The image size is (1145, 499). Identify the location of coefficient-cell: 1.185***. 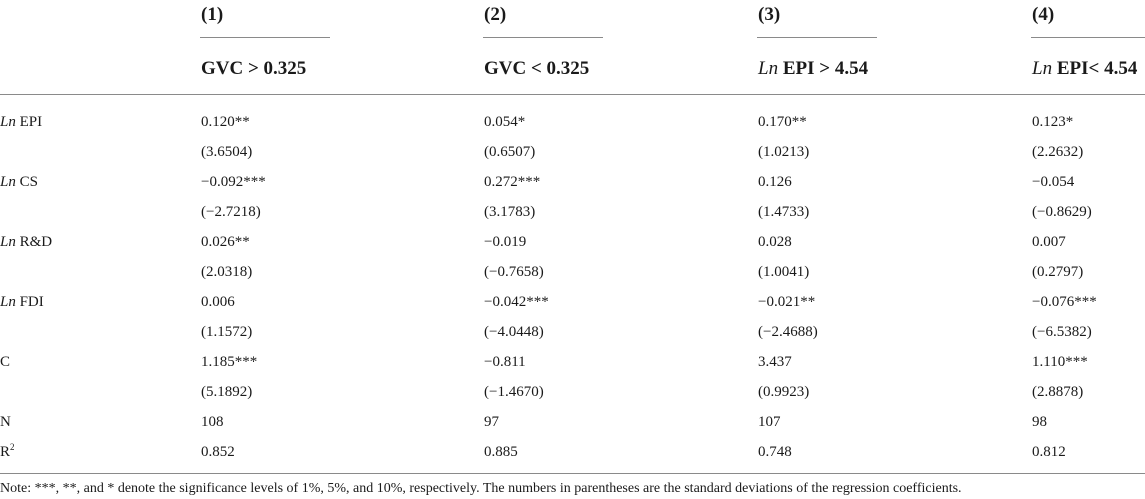
(229, 362).